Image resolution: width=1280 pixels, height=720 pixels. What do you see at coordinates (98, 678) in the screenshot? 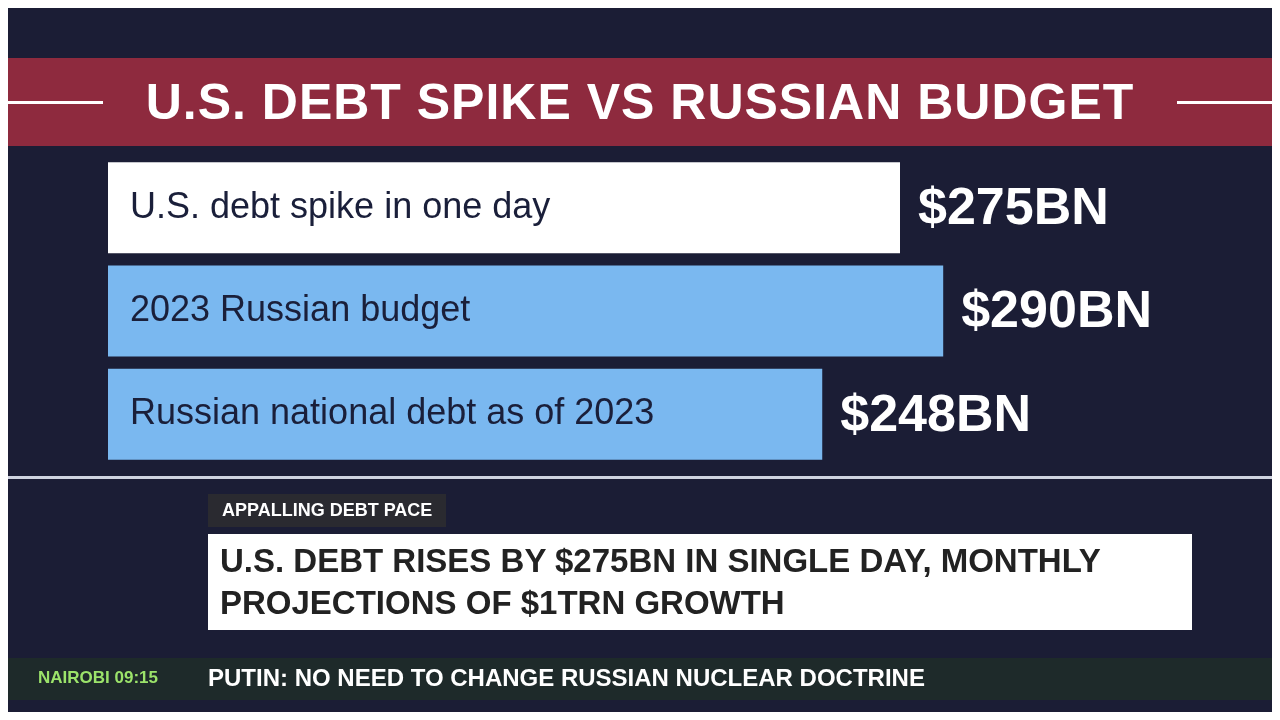
I see `text: NAIROBI 09:15` at bounding box center [98, 678].